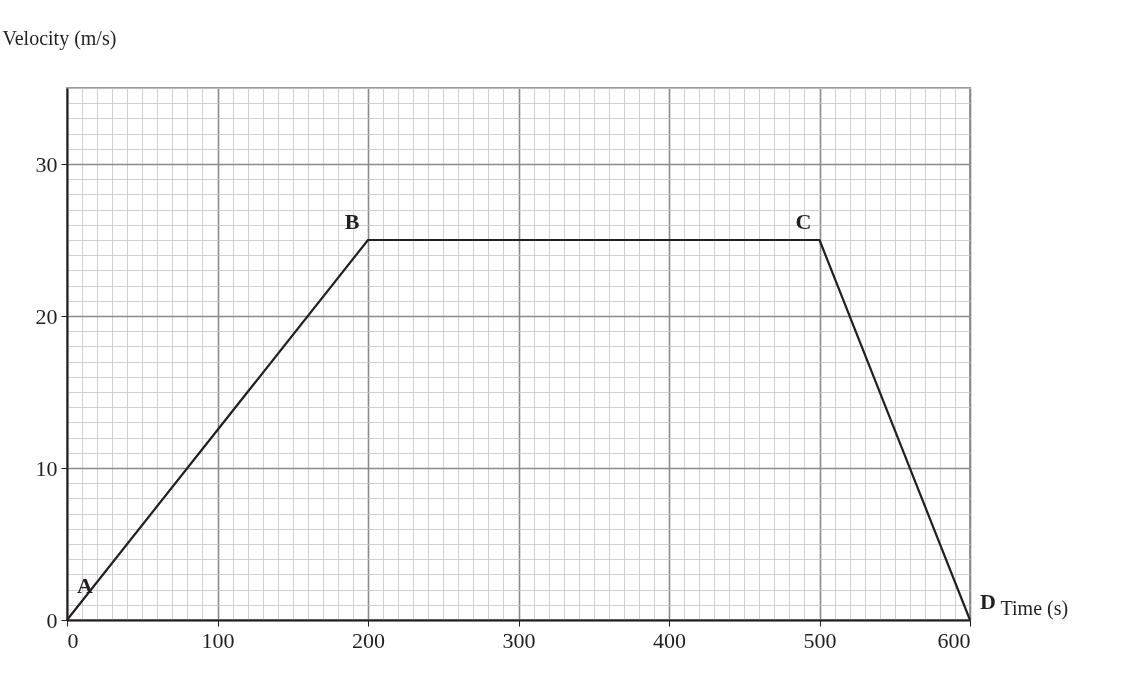 Image resolution: width=1128 pixels, height=675 pixels. I want to click on x-tick-label: 200, so click(368, 640).